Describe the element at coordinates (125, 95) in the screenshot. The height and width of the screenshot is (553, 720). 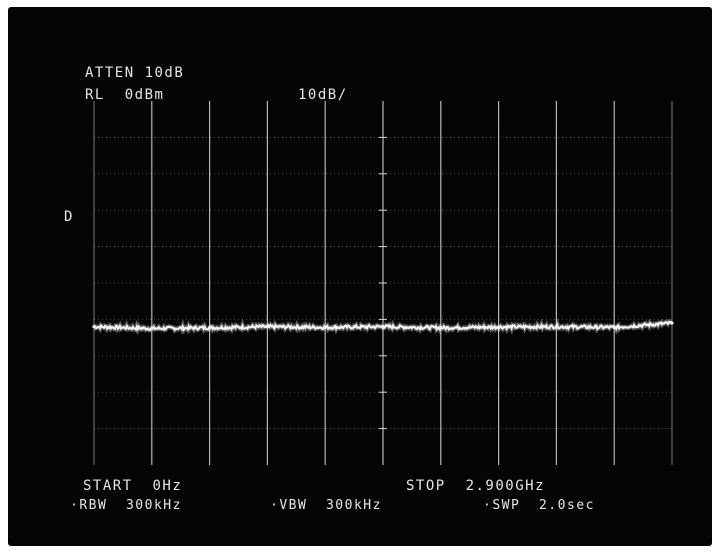
I see `ref-level-readout: RL 0dBm` at that location.